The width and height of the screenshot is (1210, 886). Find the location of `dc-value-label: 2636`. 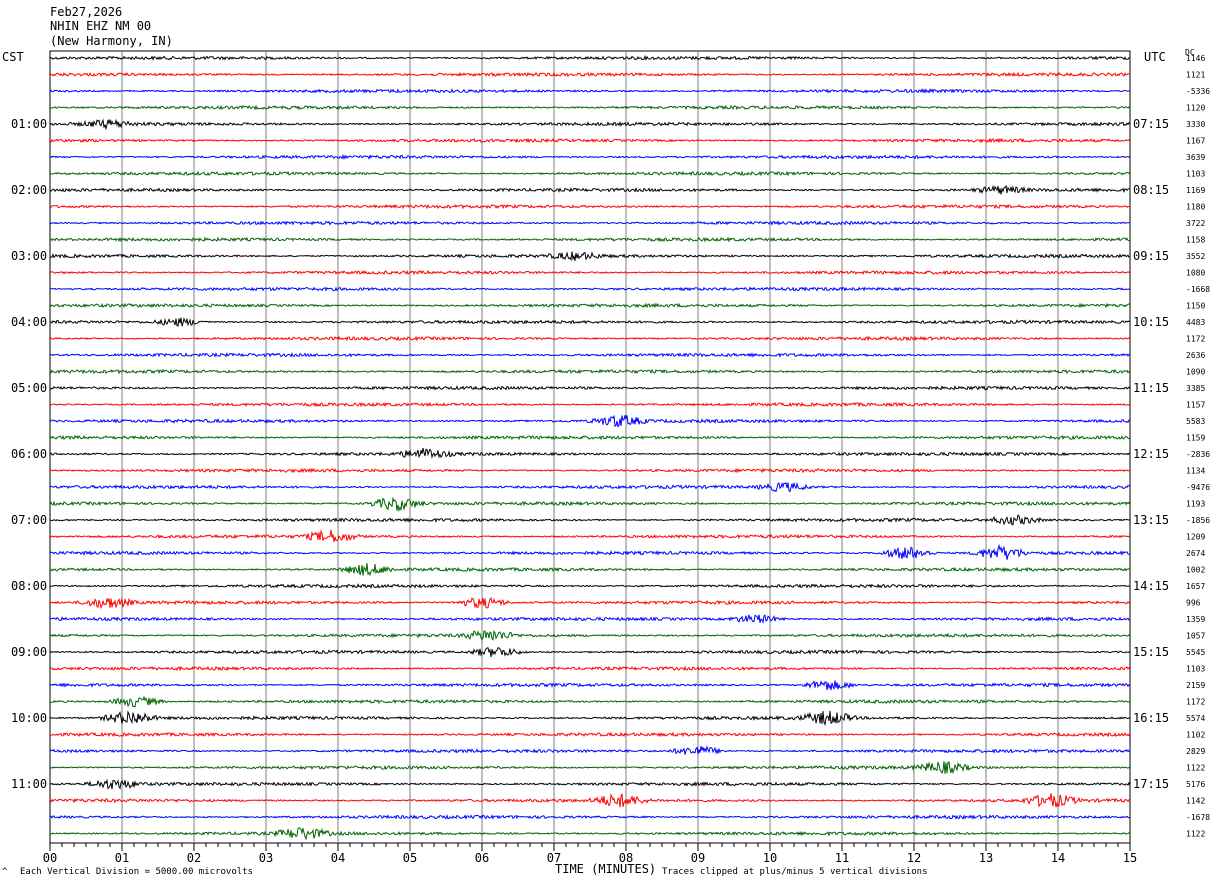

dc-value-label: 2636 is located at coordinates (1195, 355).